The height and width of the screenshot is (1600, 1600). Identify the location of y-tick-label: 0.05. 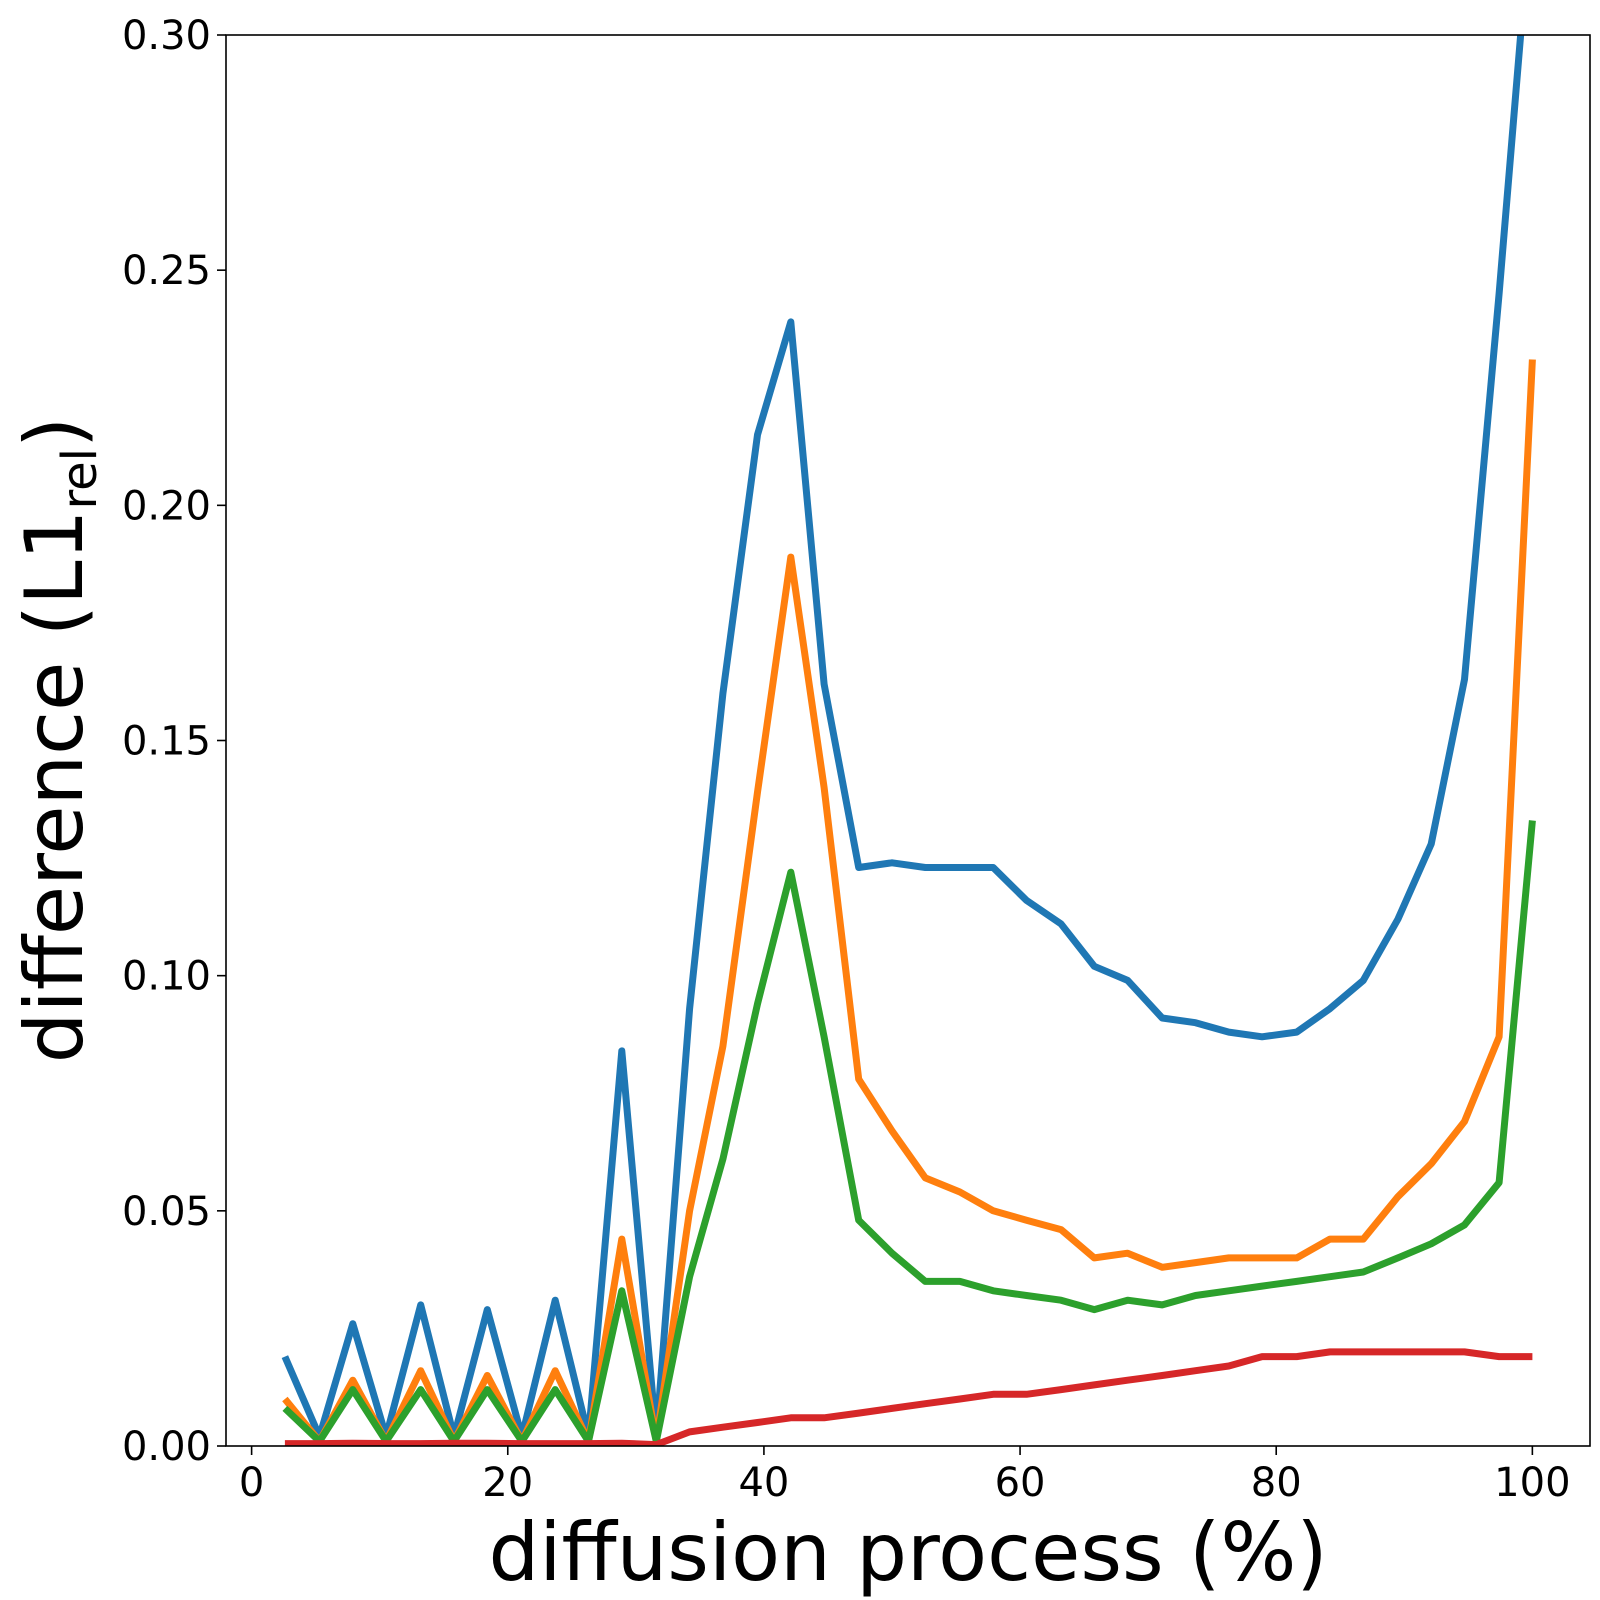
(166, 1212).